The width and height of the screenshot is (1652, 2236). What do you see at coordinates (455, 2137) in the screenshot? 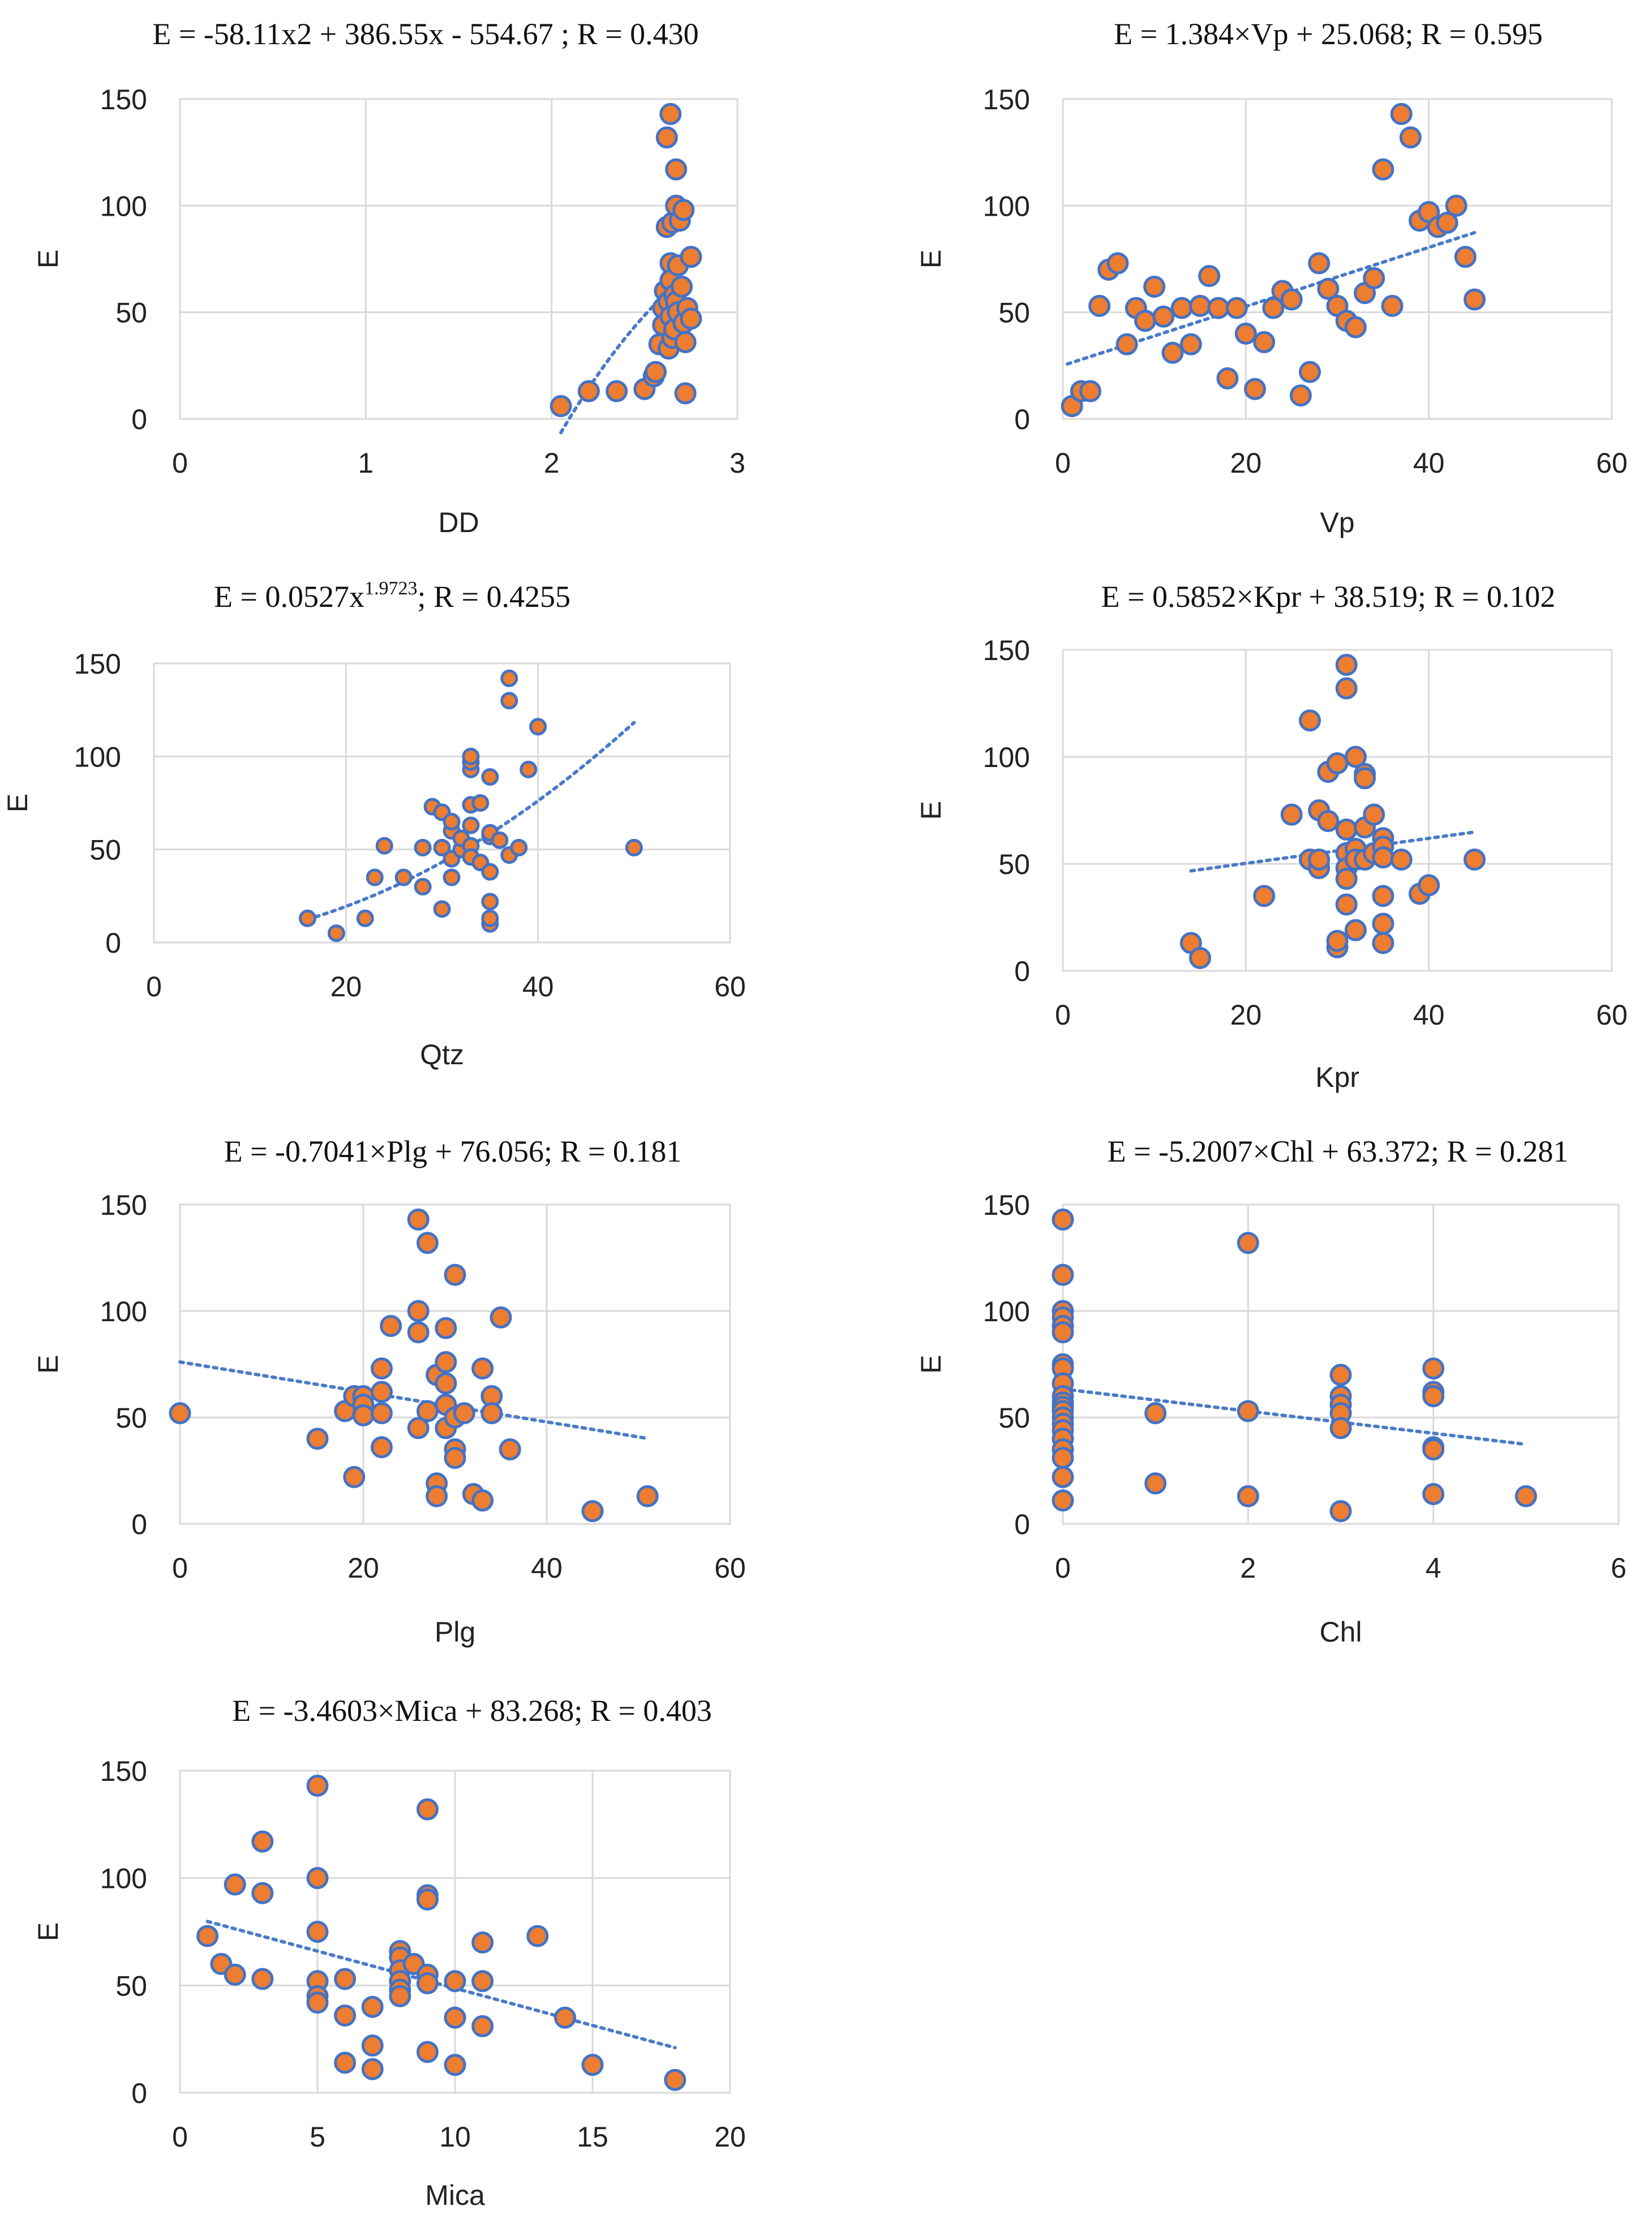
I see `x-tick-label: 10` at bounding box center [455, 2137].